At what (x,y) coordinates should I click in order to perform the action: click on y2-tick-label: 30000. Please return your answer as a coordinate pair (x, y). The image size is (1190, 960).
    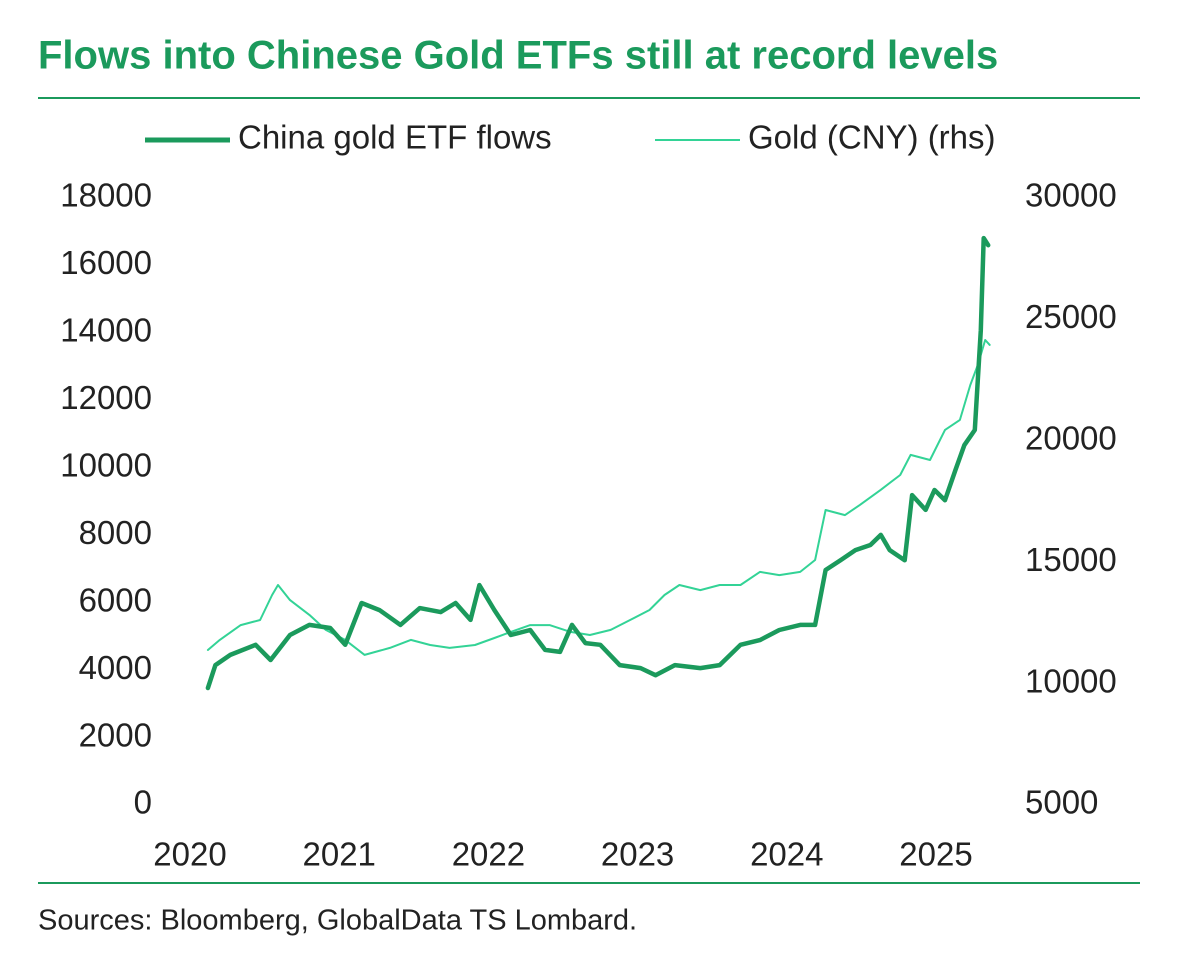
    Looking at the image, I should click on (1071, 195).